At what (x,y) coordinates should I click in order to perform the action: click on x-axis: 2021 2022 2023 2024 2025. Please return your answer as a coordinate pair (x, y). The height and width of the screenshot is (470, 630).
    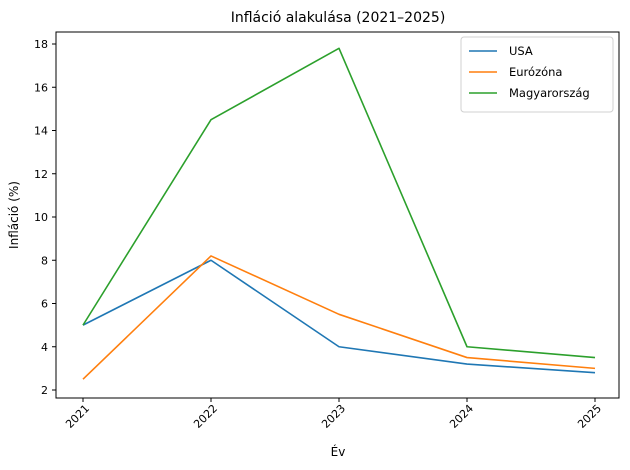
    Looking at the image, I should click on (333, 414).